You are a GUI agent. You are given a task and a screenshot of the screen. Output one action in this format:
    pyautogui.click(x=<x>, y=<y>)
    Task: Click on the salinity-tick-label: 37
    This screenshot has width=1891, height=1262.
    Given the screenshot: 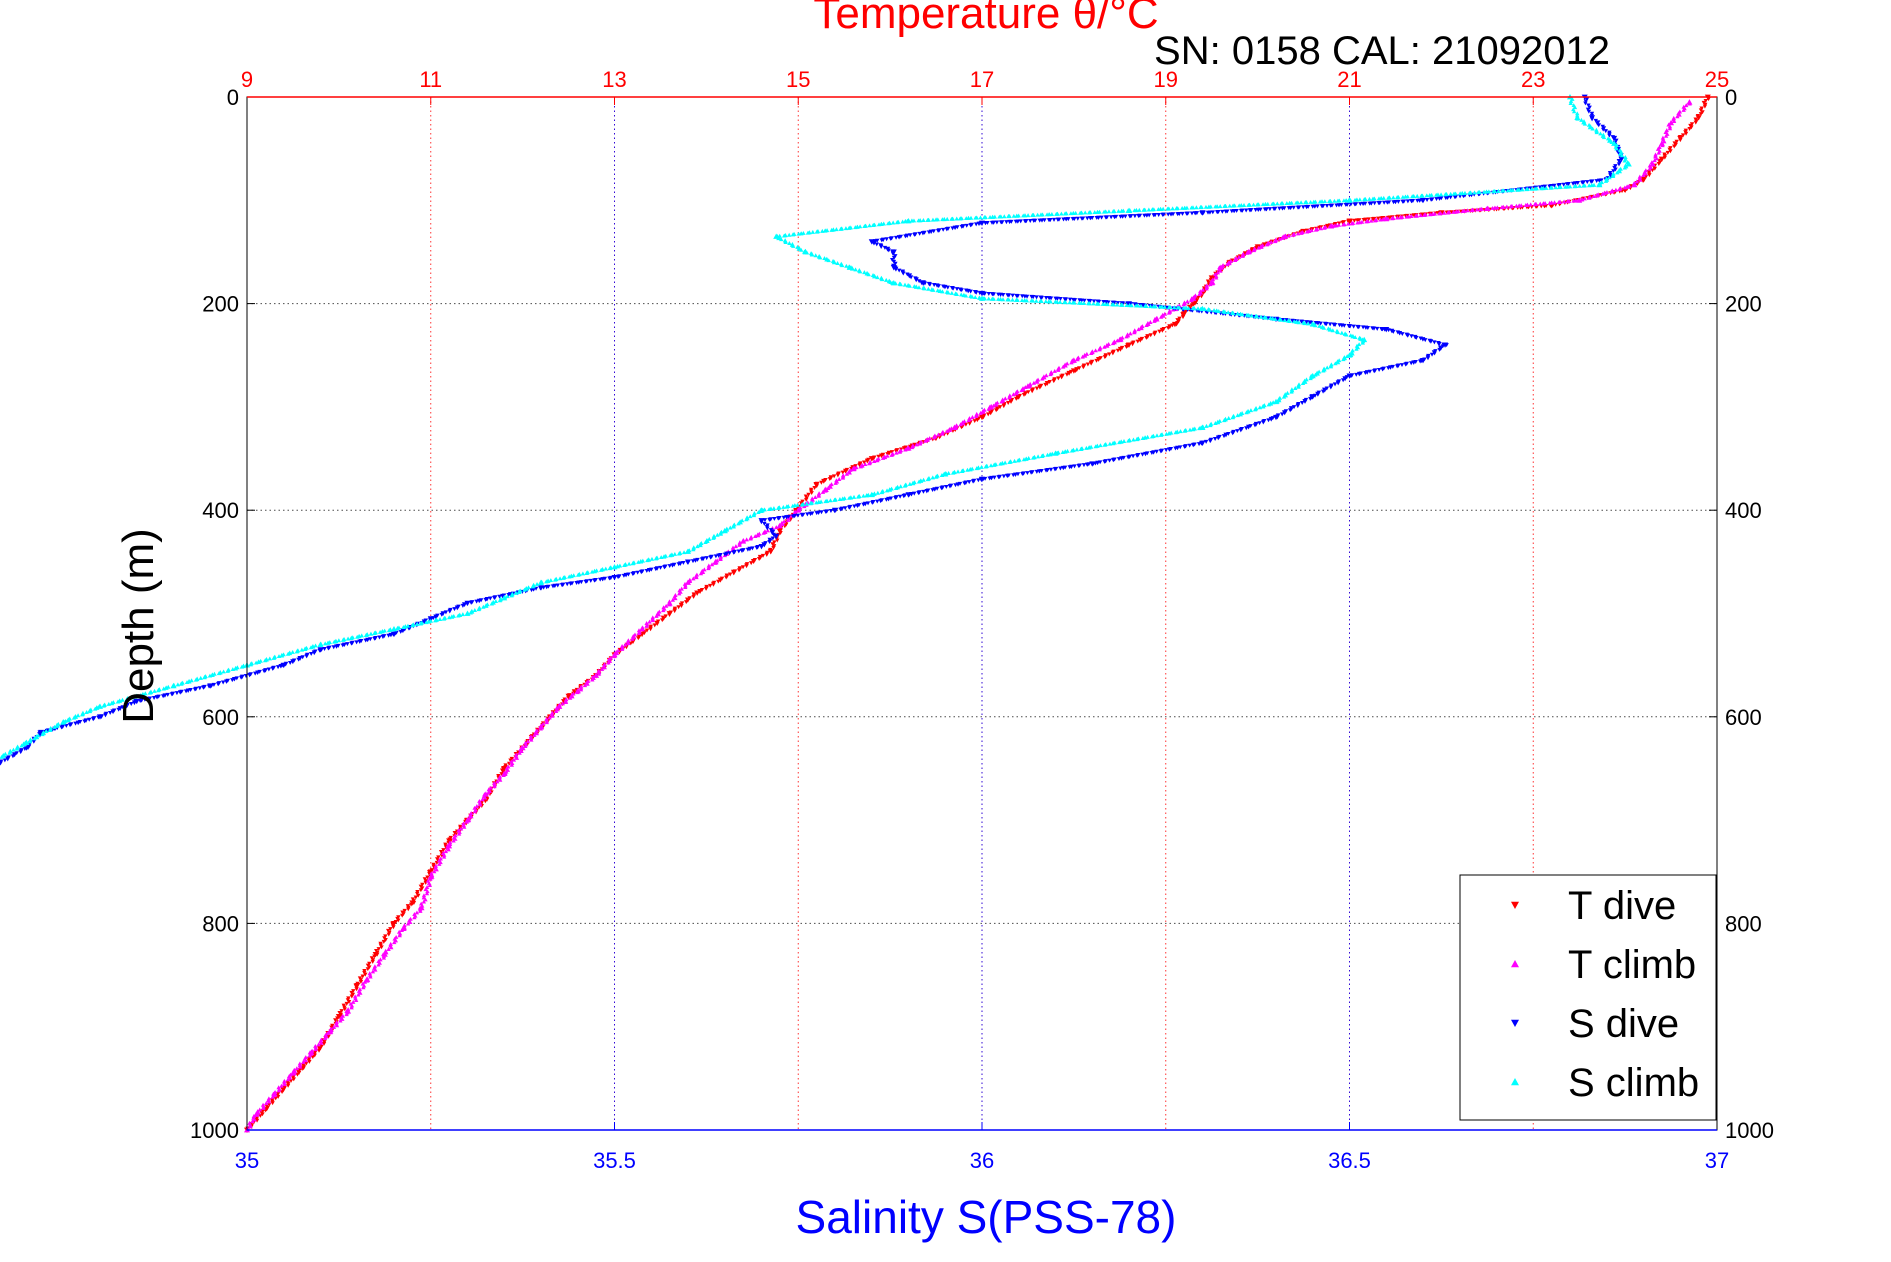 What is the action you would take?
    pyautogui.click(x=1717, y=1160)
    